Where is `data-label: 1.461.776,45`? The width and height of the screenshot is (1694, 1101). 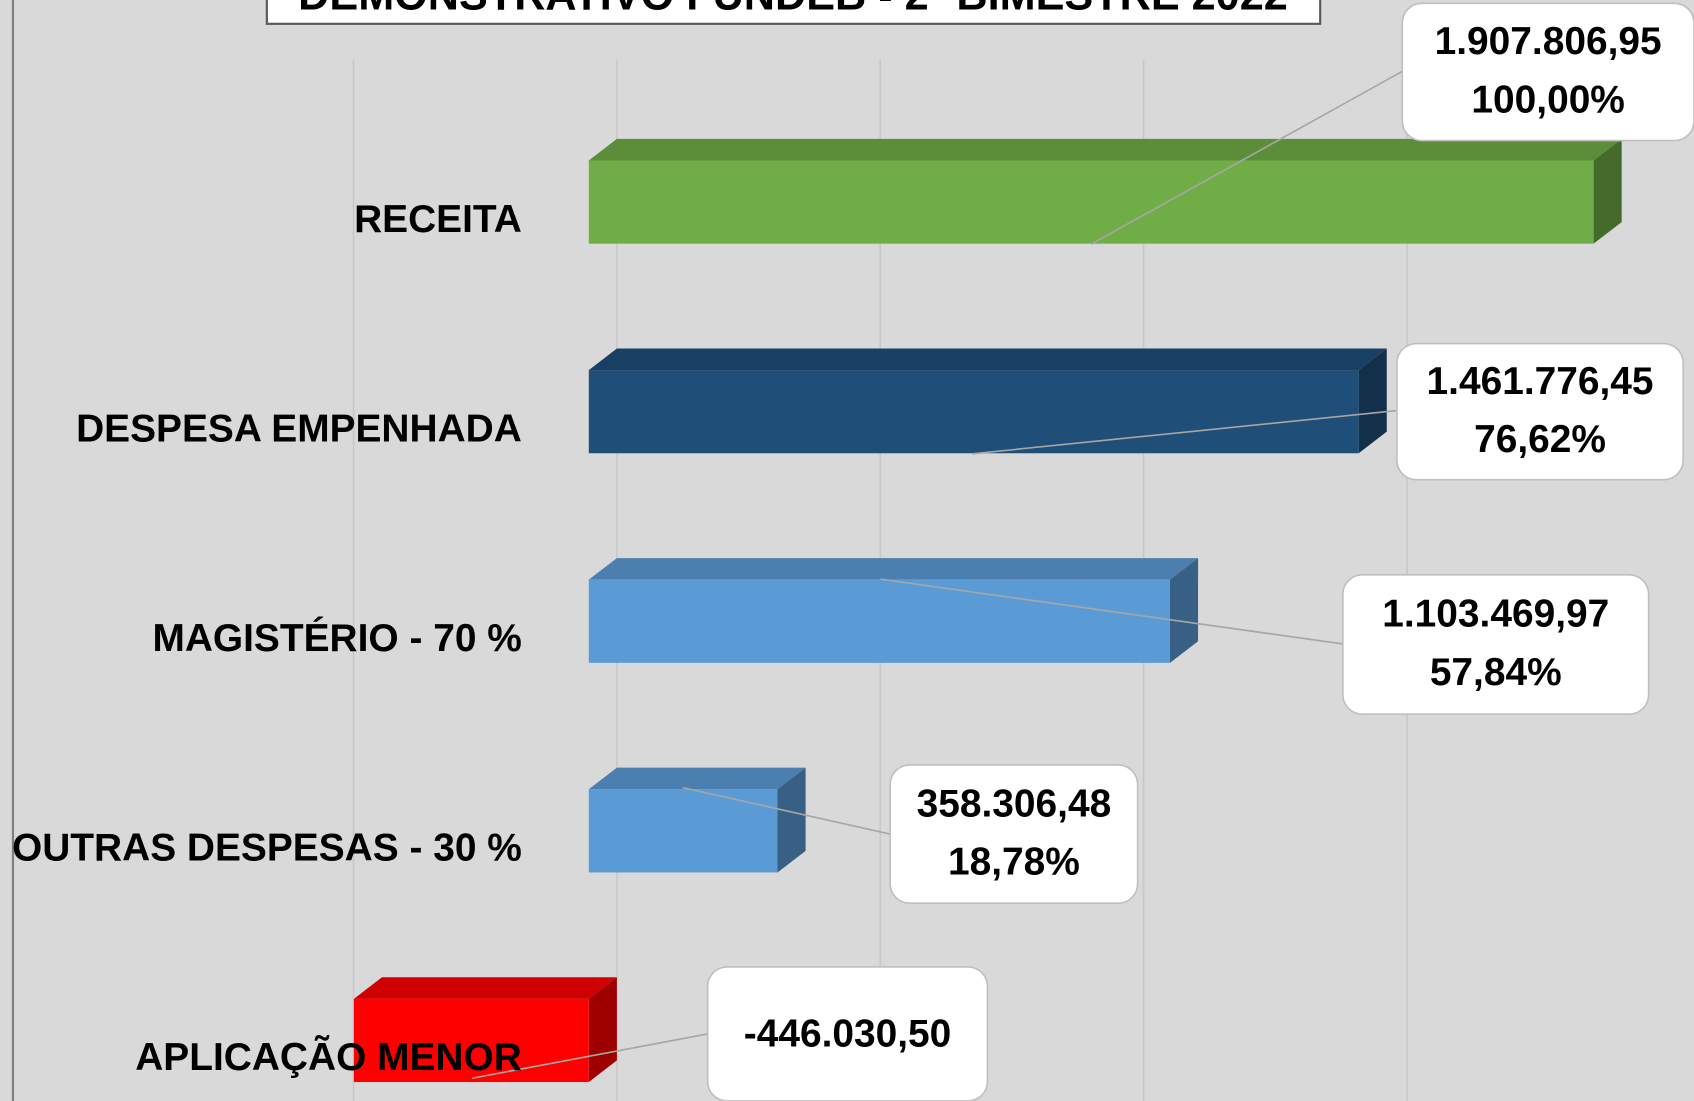 data-label: 1.461.776,45 is located at coordinates (1540, 381).